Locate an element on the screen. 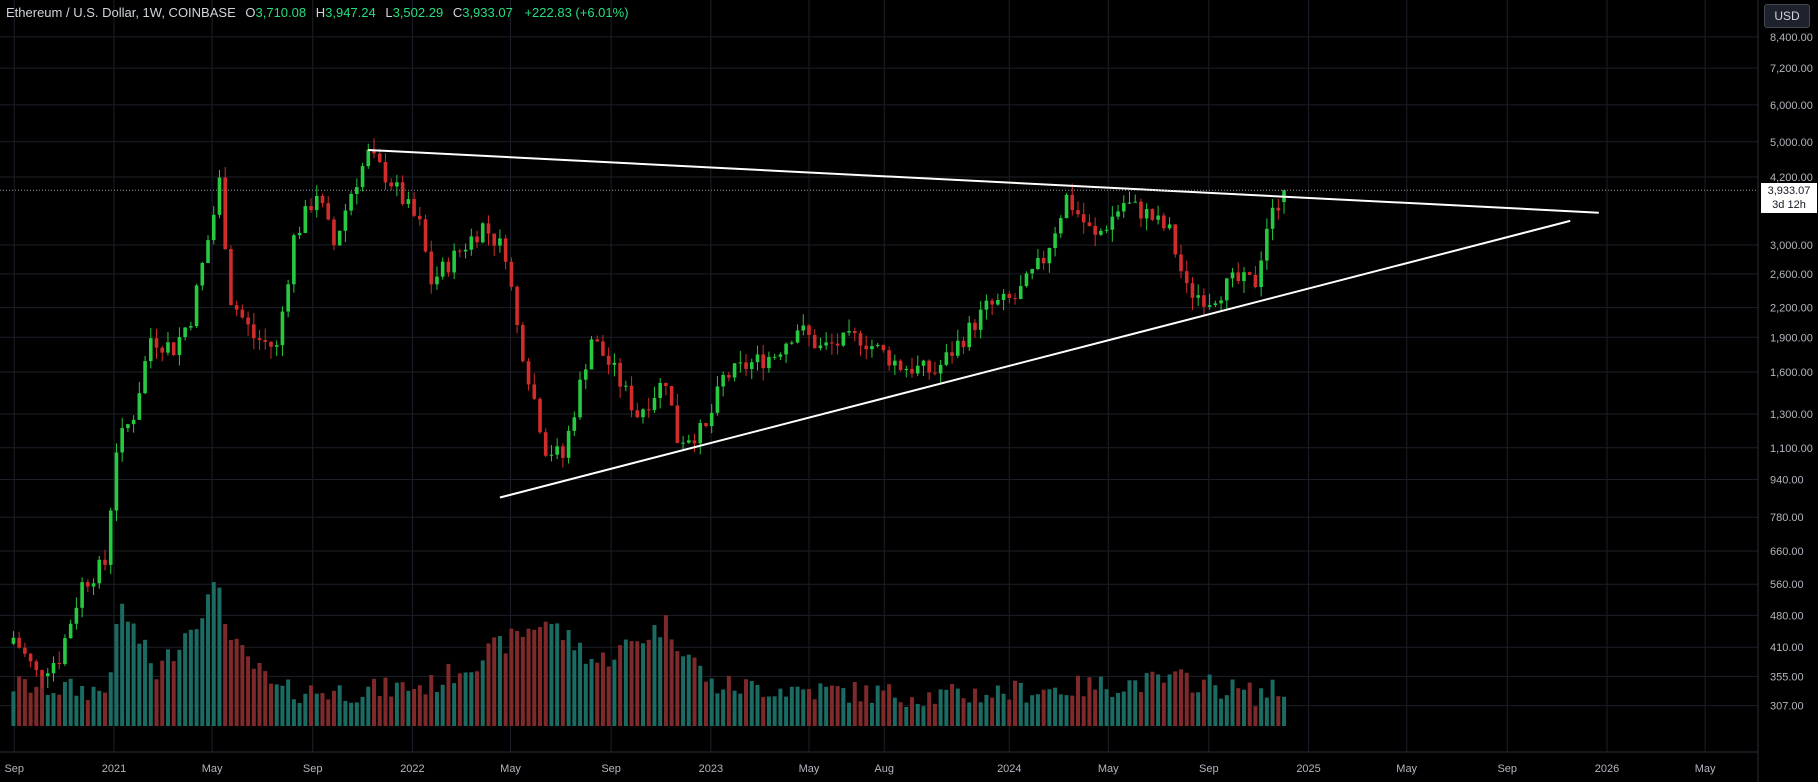 This screenshot has height=782, width=1818. symbol-title: Ethereum / U.S. Dollar, 1W, COINBASE is located at coordinates (121, 12).